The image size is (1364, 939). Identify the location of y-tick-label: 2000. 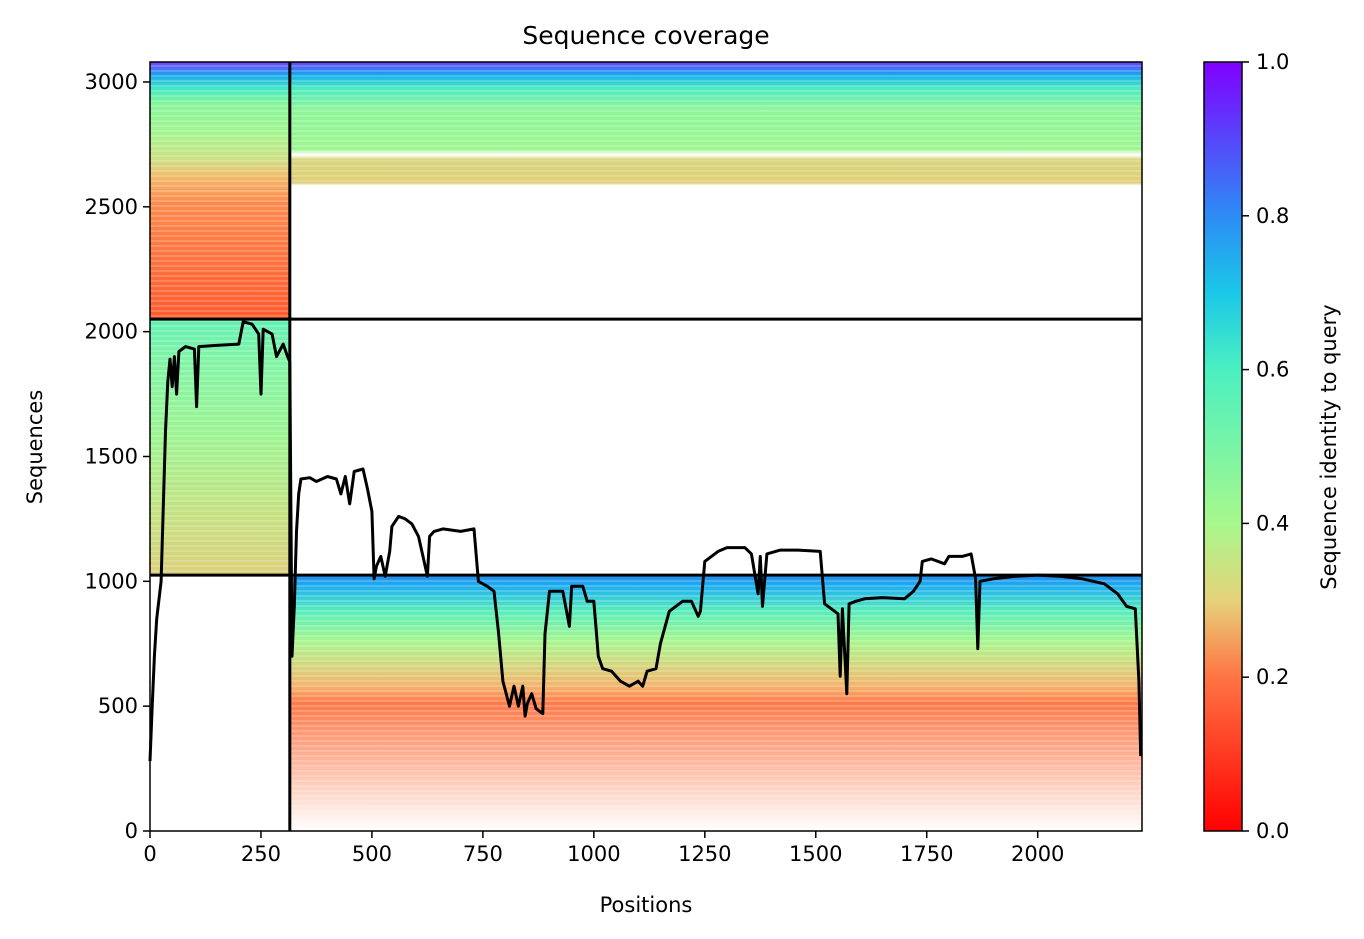
(111, 332).